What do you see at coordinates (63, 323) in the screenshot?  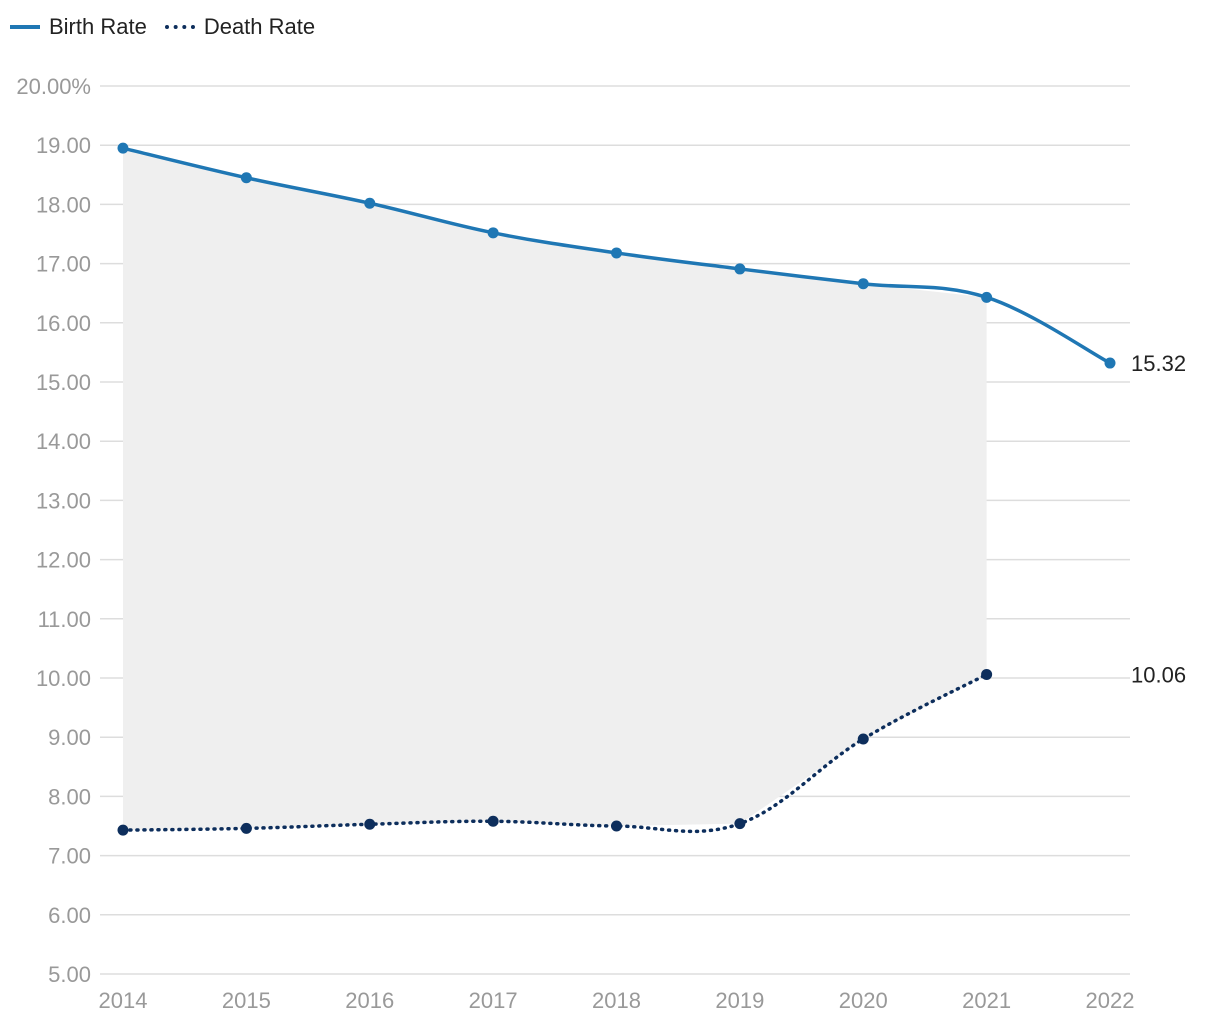 I see `y-tick-label: 16.00` at bounding box center [63, 323].